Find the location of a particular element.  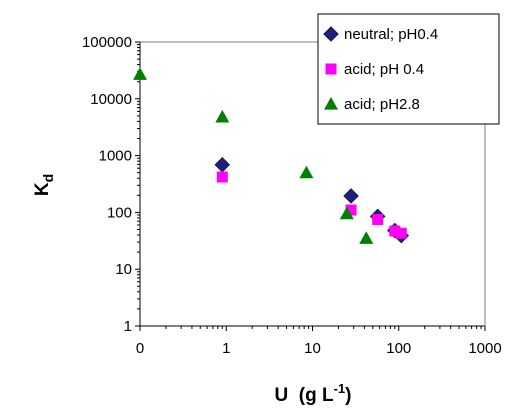

y-axis-title: Kd is located at coordinates (44, 185).